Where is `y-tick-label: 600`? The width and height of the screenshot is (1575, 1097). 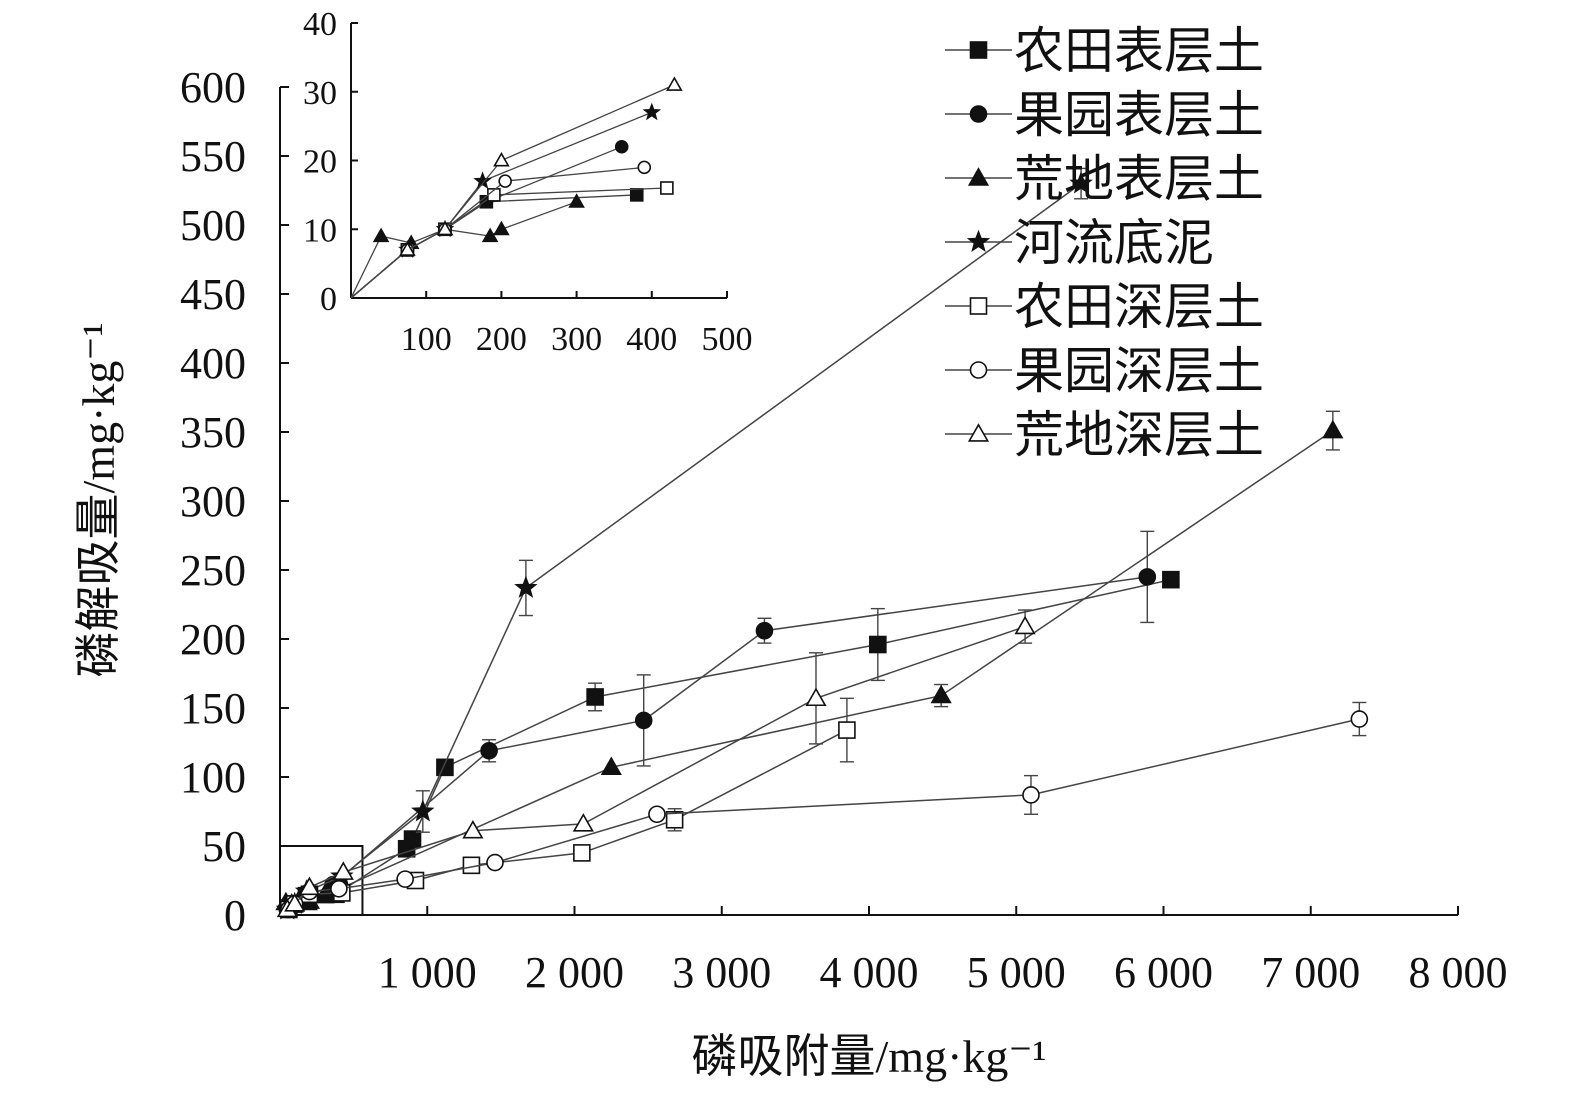
y-tick-label: 600 is located at coordinates (213, 87).